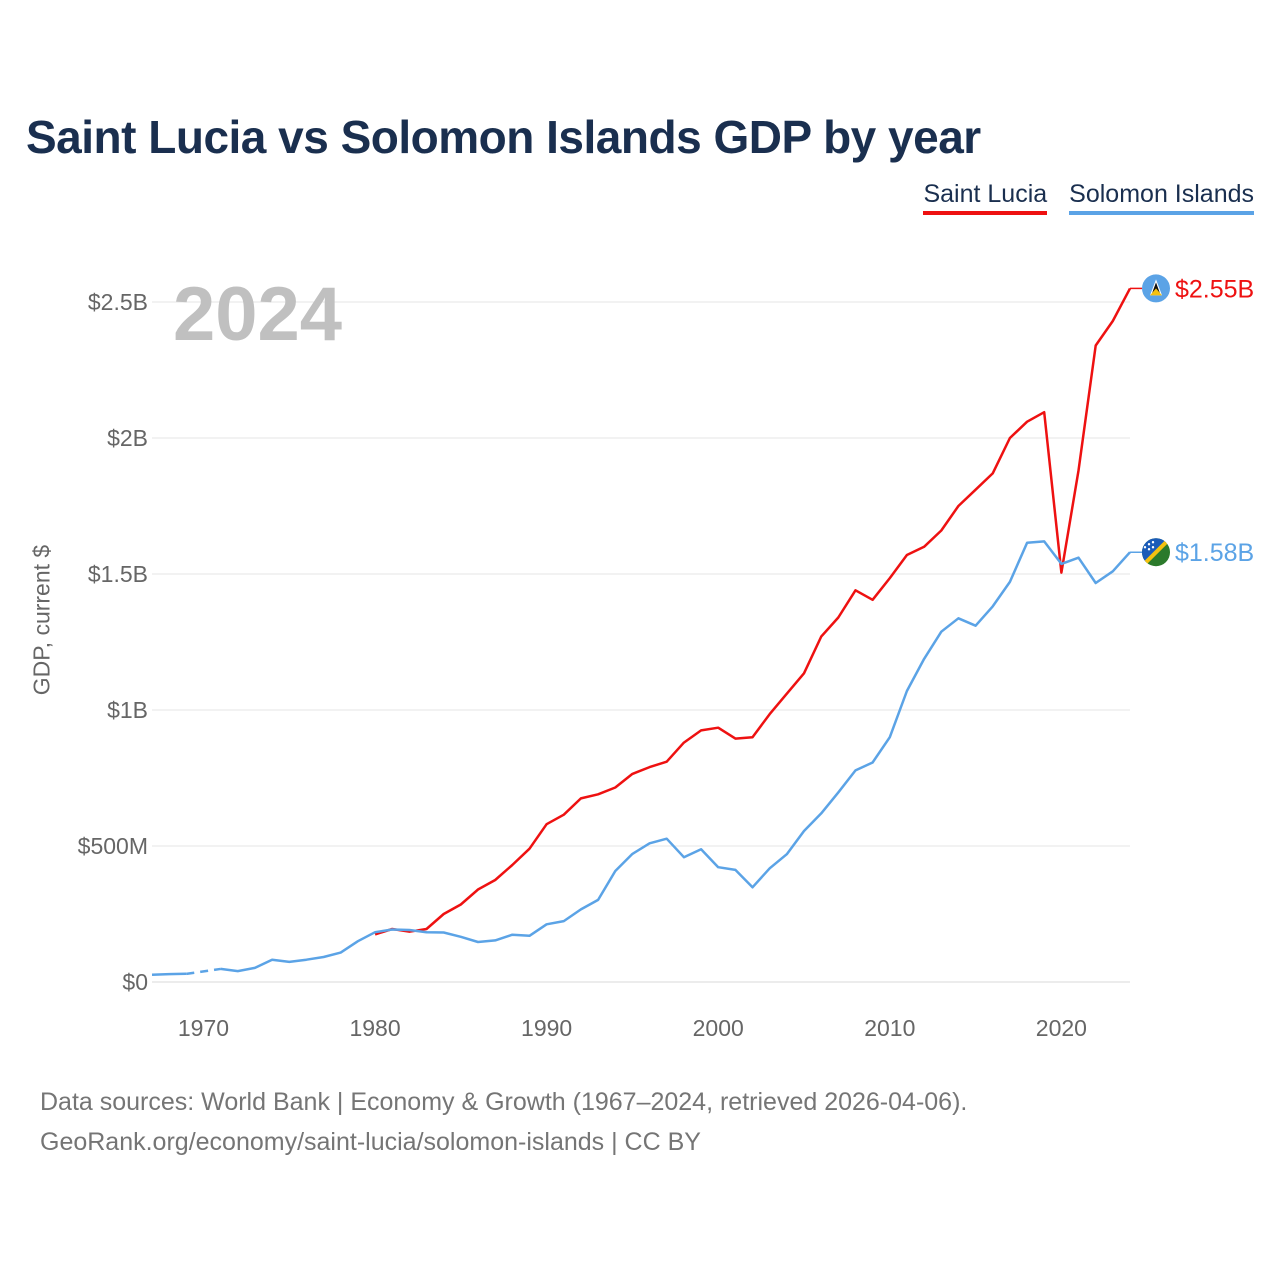 The height and width of the screenshot is (1280, 1280). What do you see at coordinates (203, 1028) in the screenshot?
I see `x-tick-label: 1970` at bounding box center [203, 1028].